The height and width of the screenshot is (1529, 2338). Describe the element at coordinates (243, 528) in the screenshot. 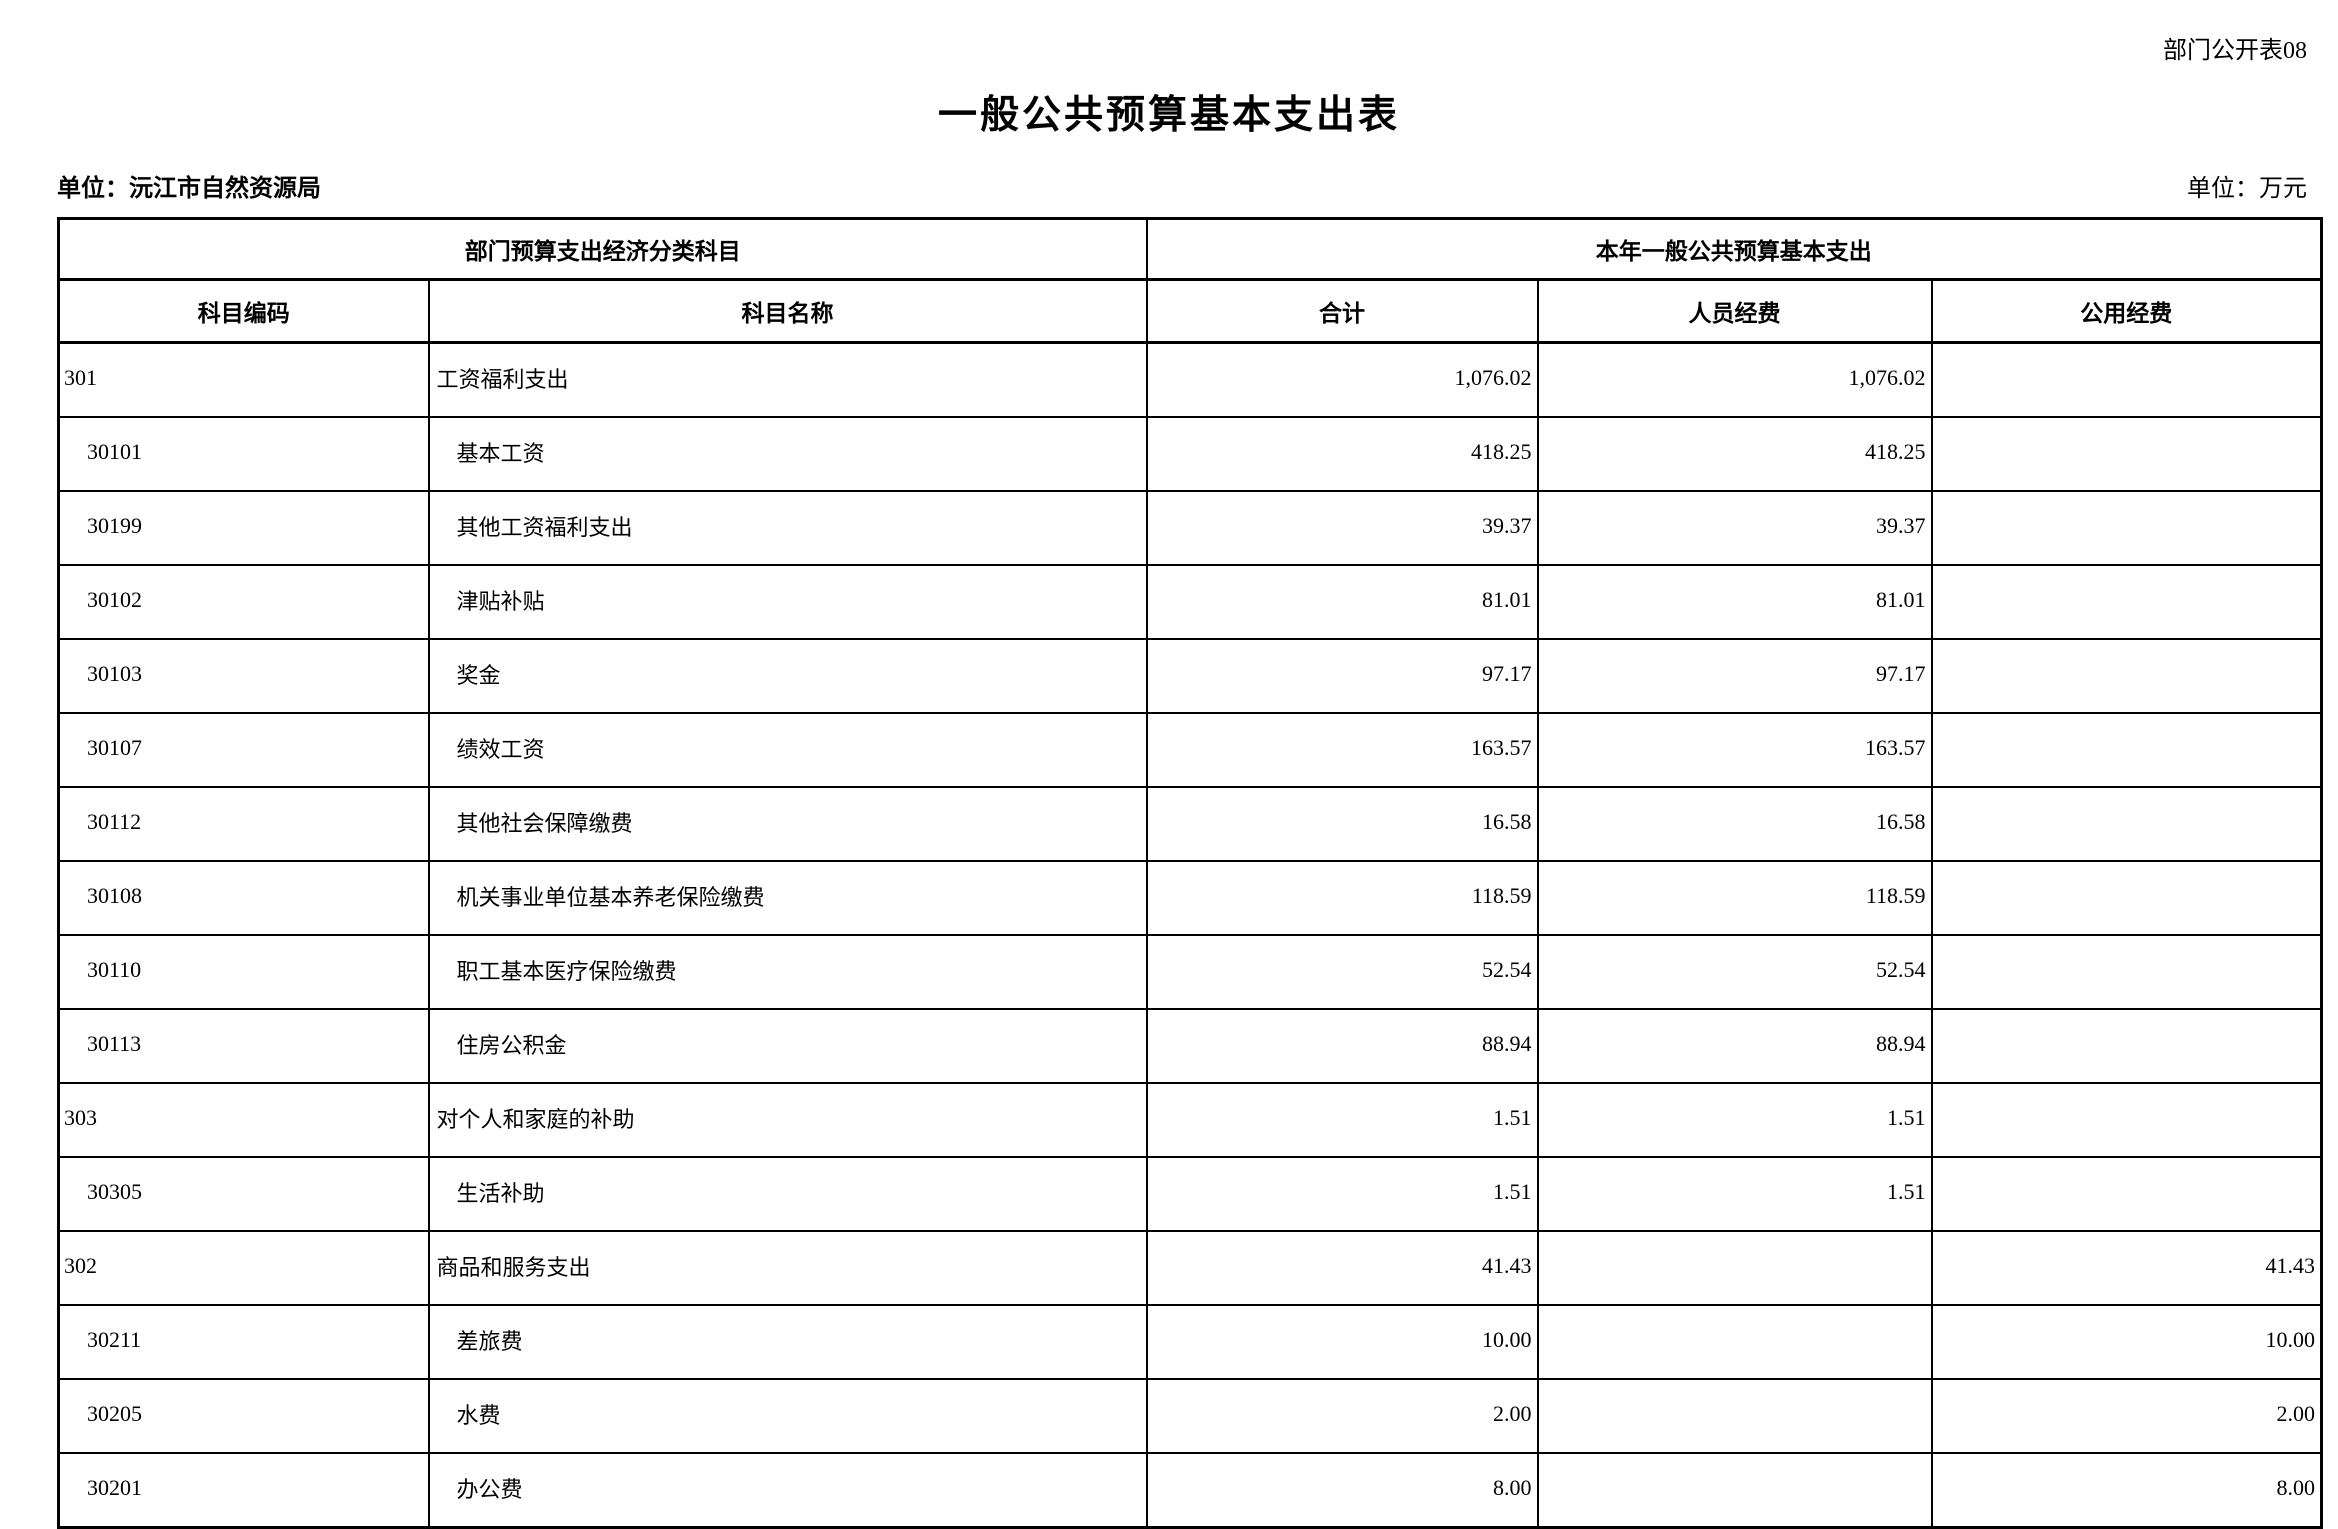

I see `cell-code: 30199` at that location.